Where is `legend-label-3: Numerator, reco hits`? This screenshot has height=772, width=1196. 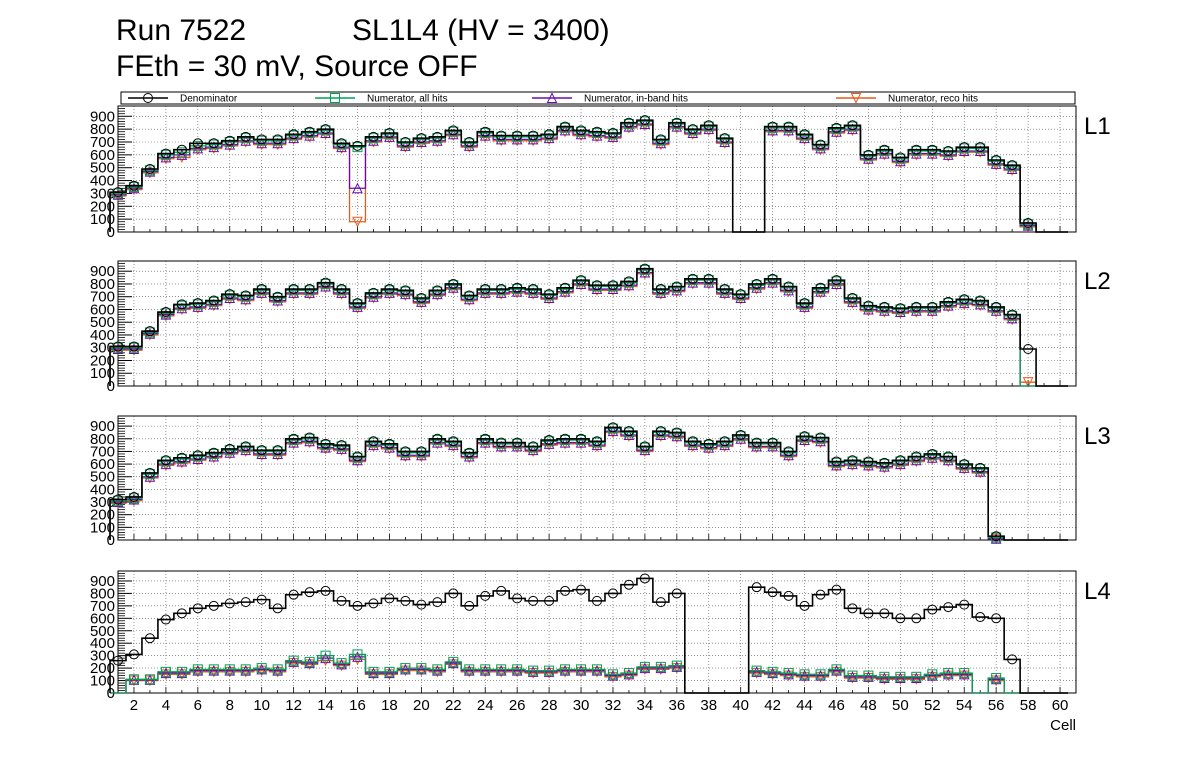 legend-label-3: Numerator, reco hits is located at coordinates (933, 99).